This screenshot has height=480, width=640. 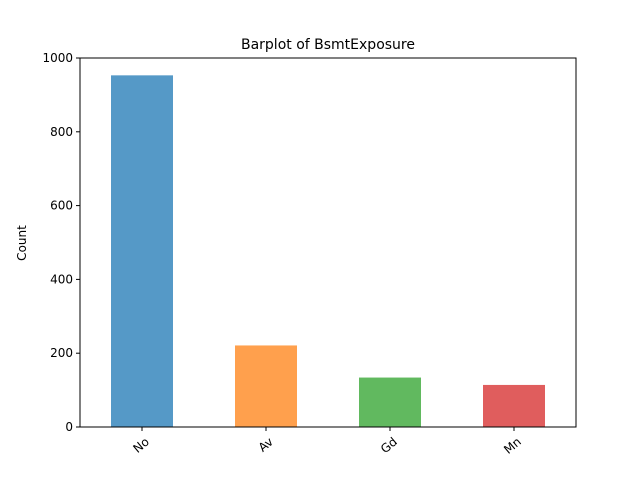 What do you see at coordinates (141, 445) in the screenshot?
I see `x-tick-label-no: No` at bounding box center [141, 445].